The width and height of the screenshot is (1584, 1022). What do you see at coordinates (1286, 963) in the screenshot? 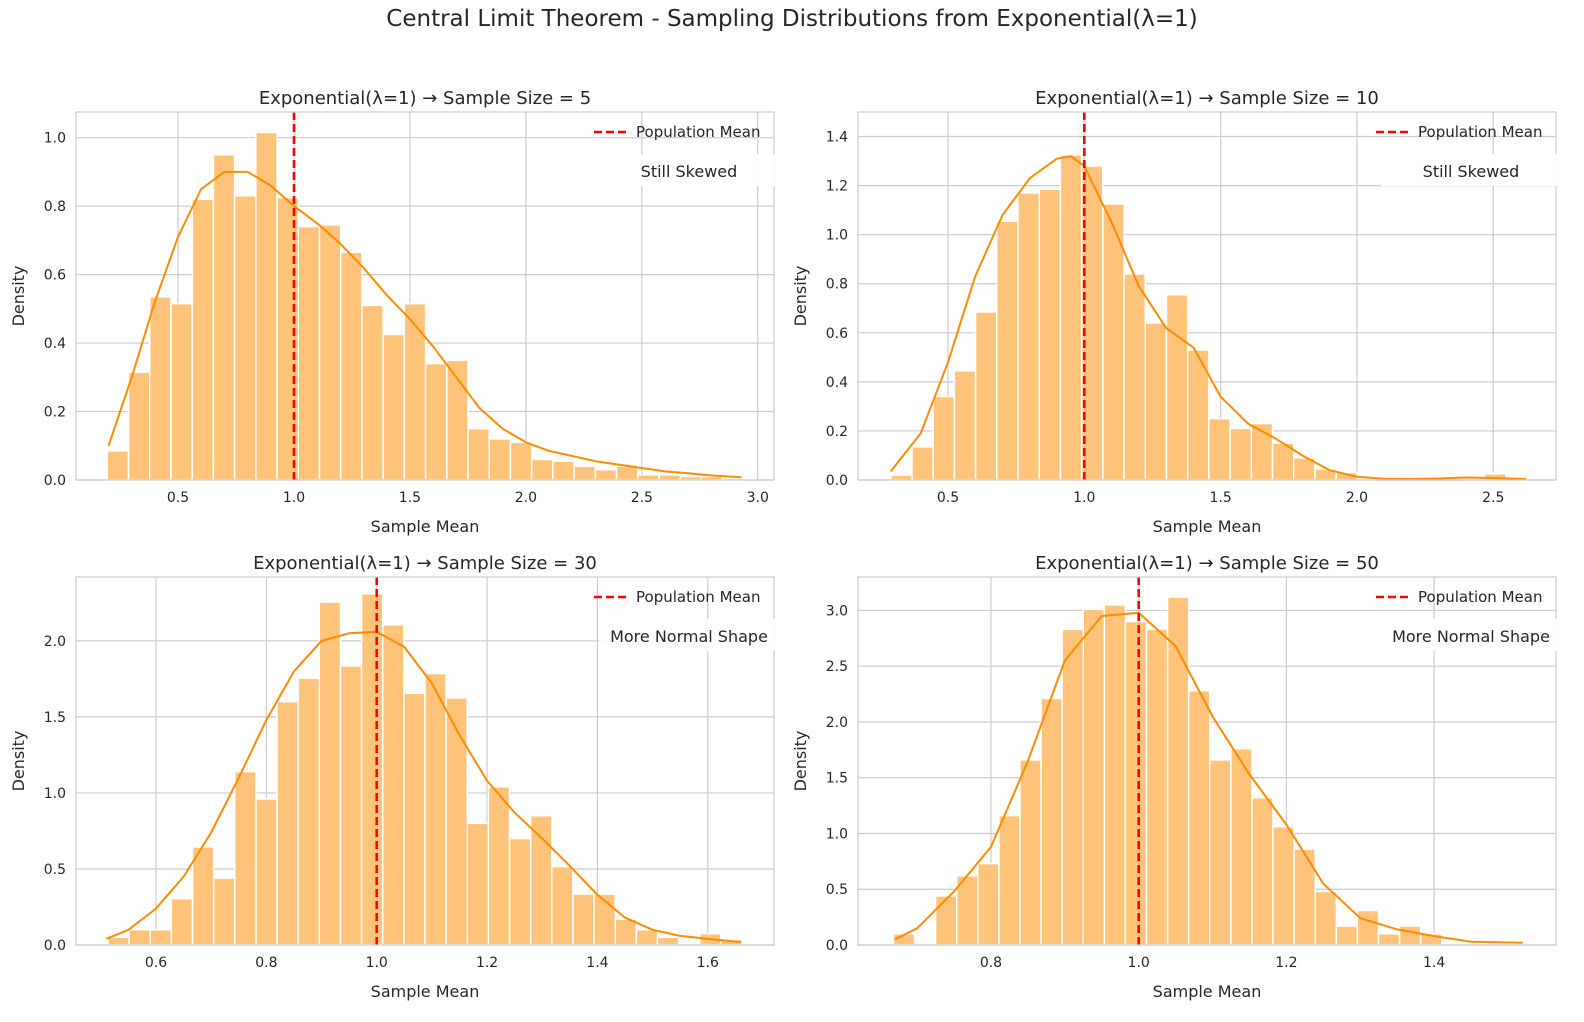
I see `x-tick-label: 1.2` at bounding box center [1286, 963].